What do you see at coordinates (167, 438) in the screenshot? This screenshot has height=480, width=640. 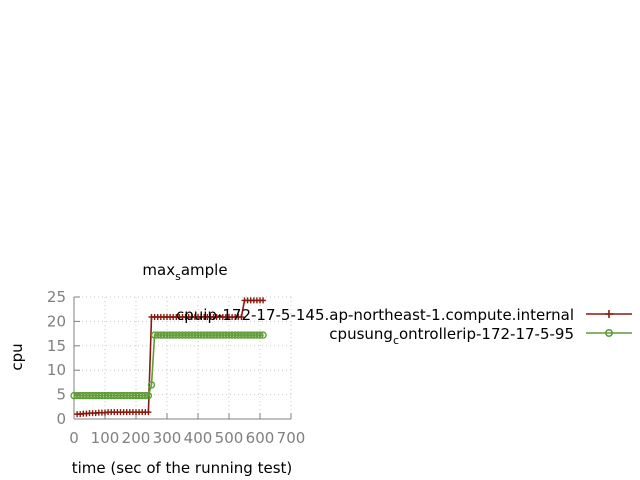 I see `x-tick-label-3: 300` at bounding box center [167, 438].